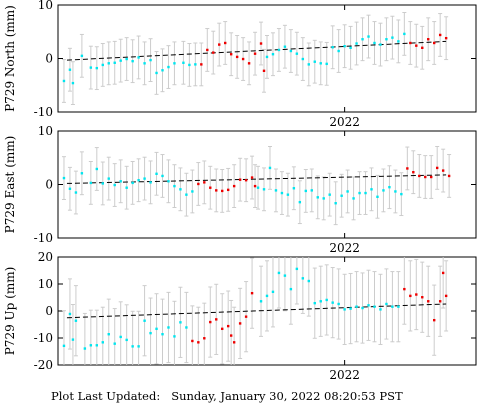  Describe the element at coordinates (43, 365) in the screenshot. I see `y-tick-label: -20` at that location.